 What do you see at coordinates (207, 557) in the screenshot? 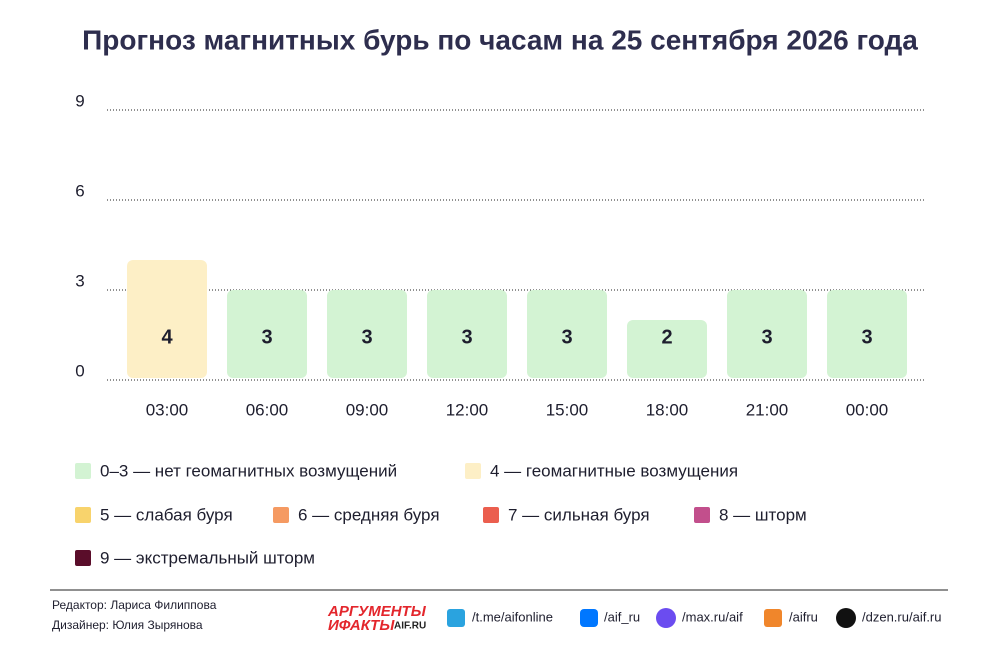
I see `legend-label: 9 — экстремальный шторм` at bounding box center [207, 557].